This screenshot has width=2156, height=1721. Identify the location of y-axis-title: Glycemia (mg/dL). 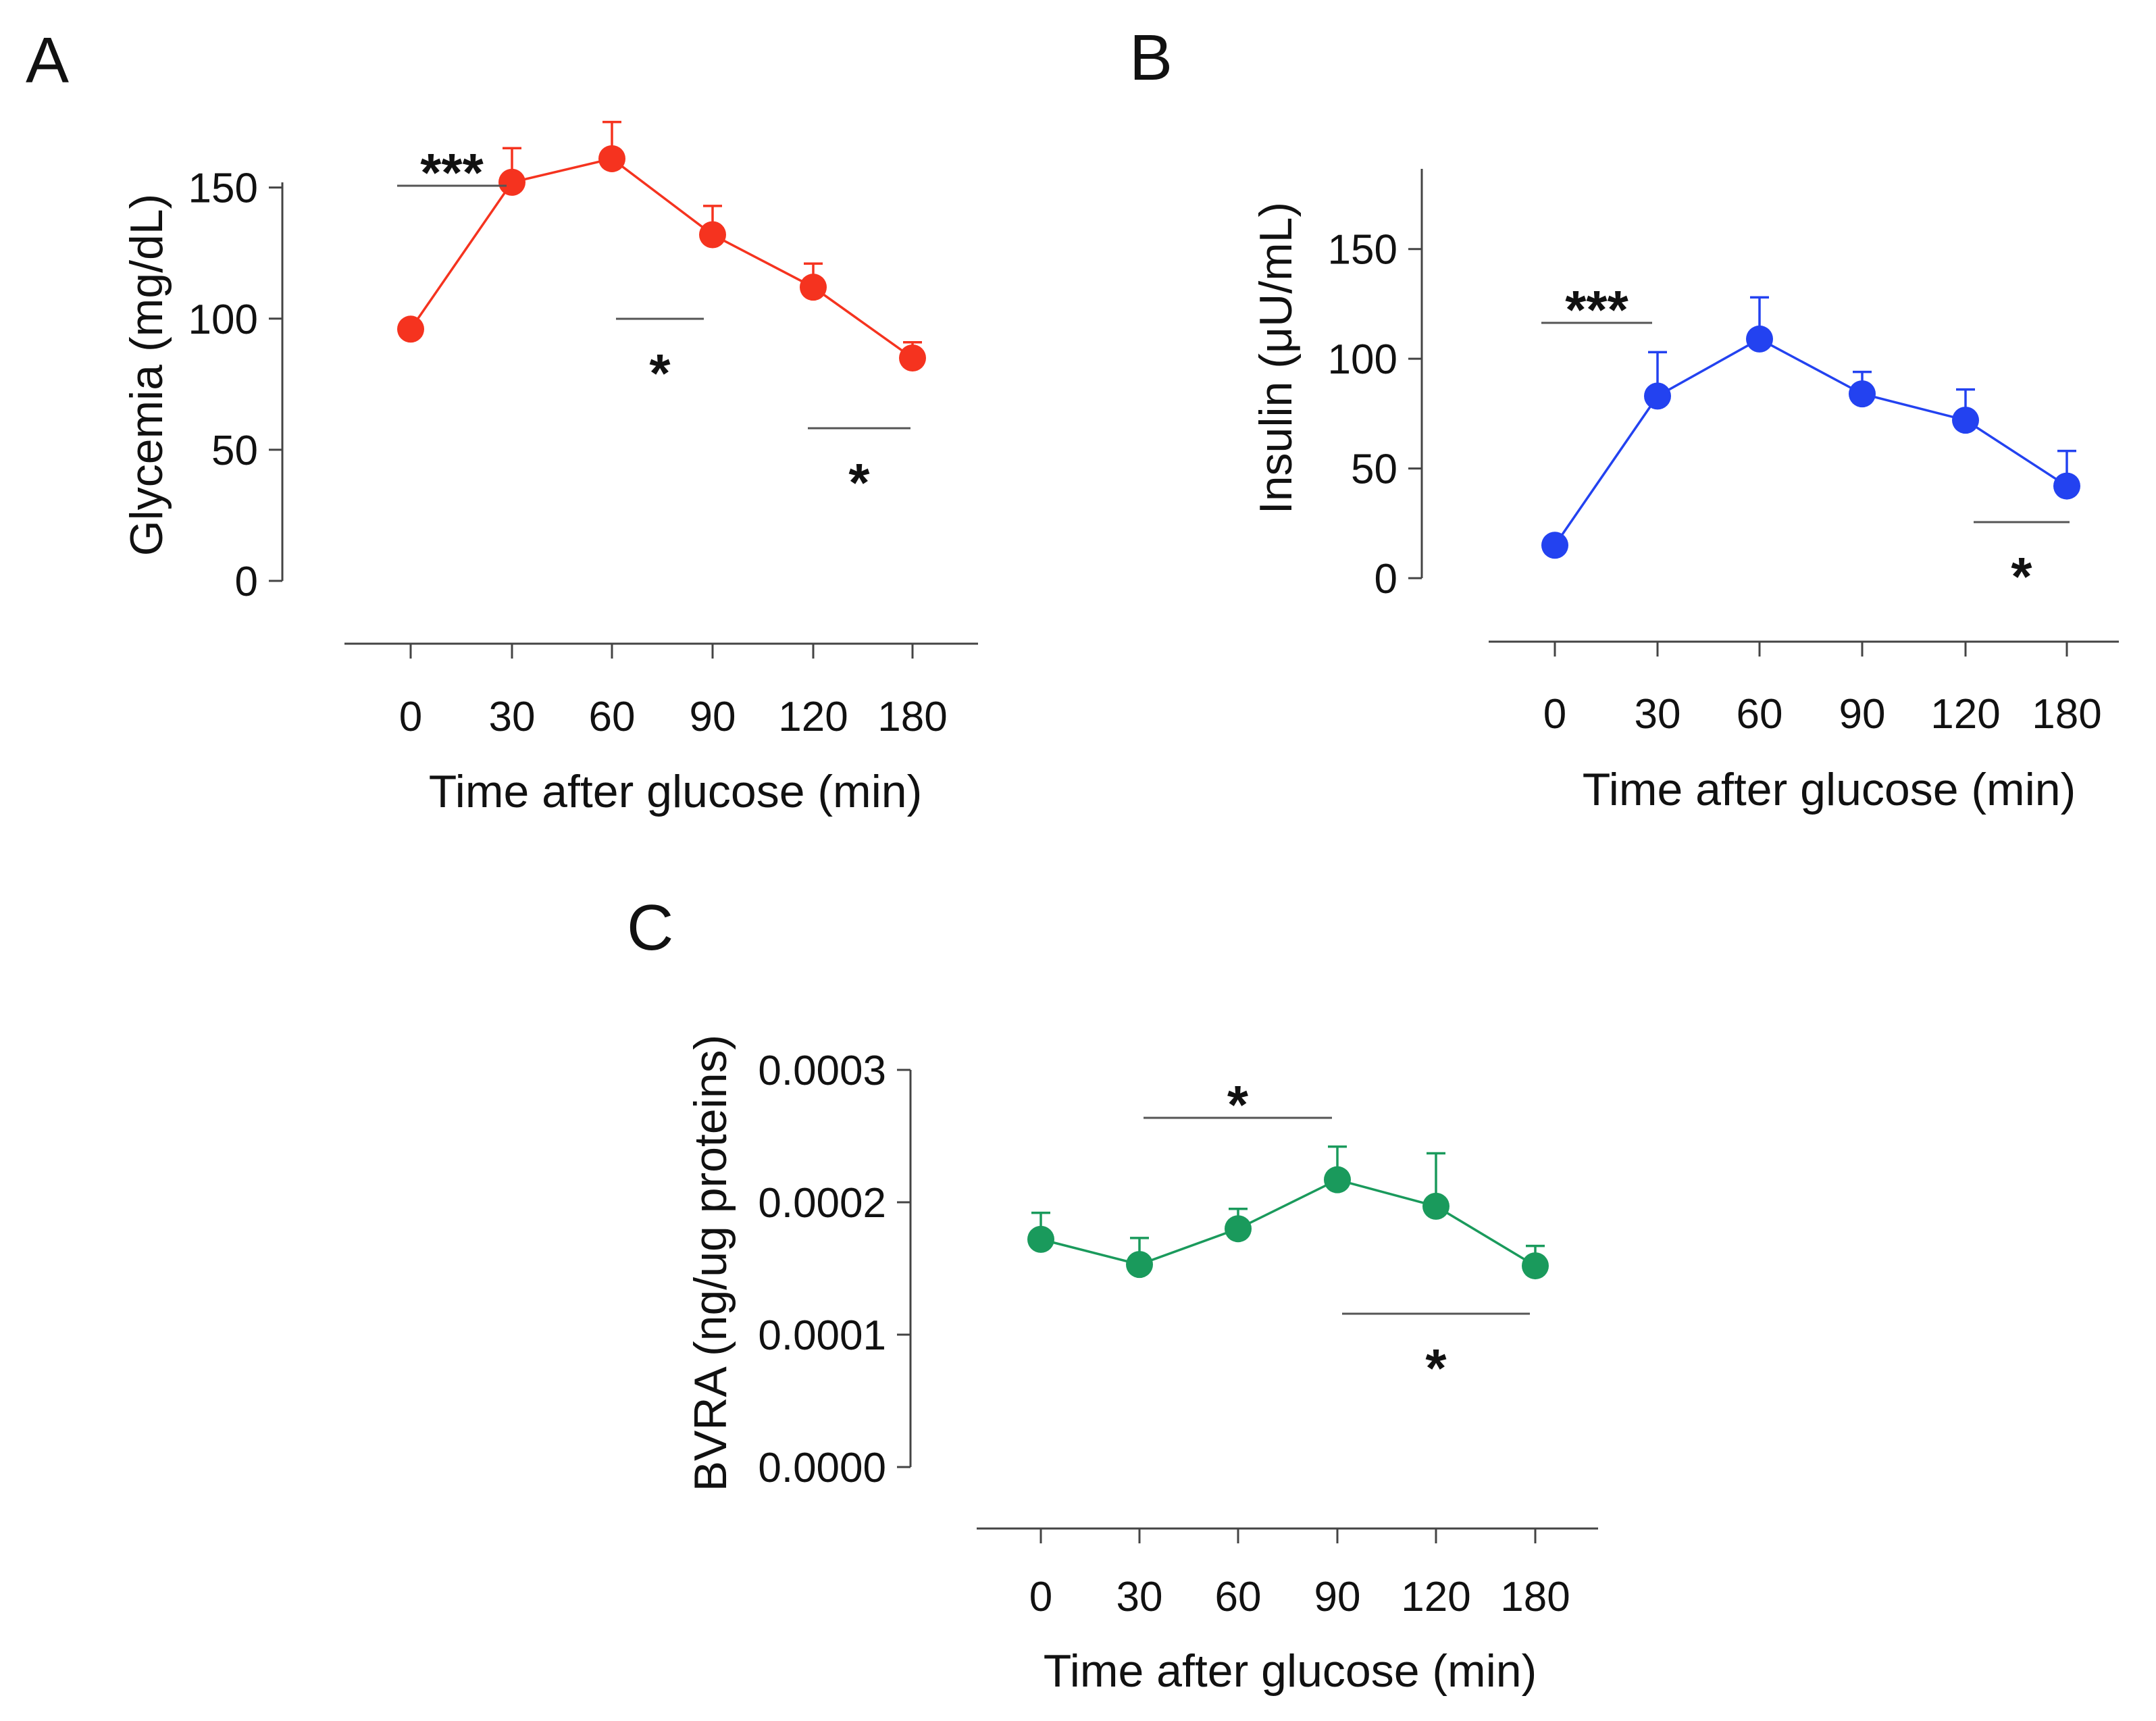
(146, 375).